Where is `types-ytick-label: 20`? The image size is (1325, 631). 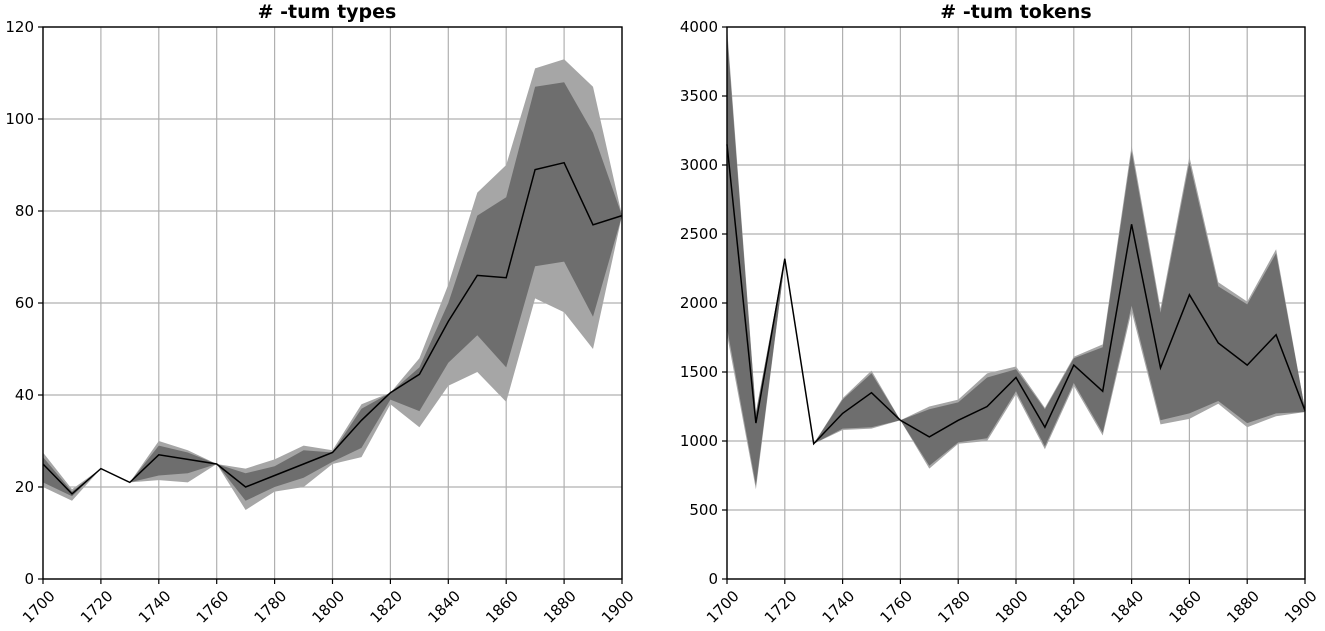
types-ytick-label: 20 is located at coordinates (24, 487).